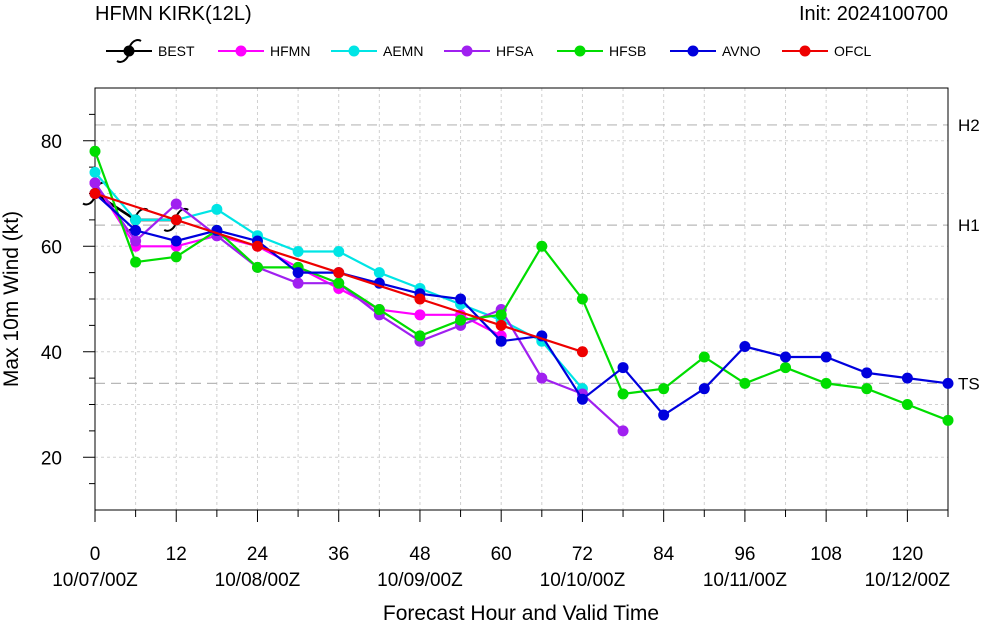 Image resolution: width=984 pixels, height=624 pixels. What do you see at coordinates (521, 613) in the screenshot?
I see `x-axis-label: Forecast Hour and Valid Time` at bounding box center [521, 613].